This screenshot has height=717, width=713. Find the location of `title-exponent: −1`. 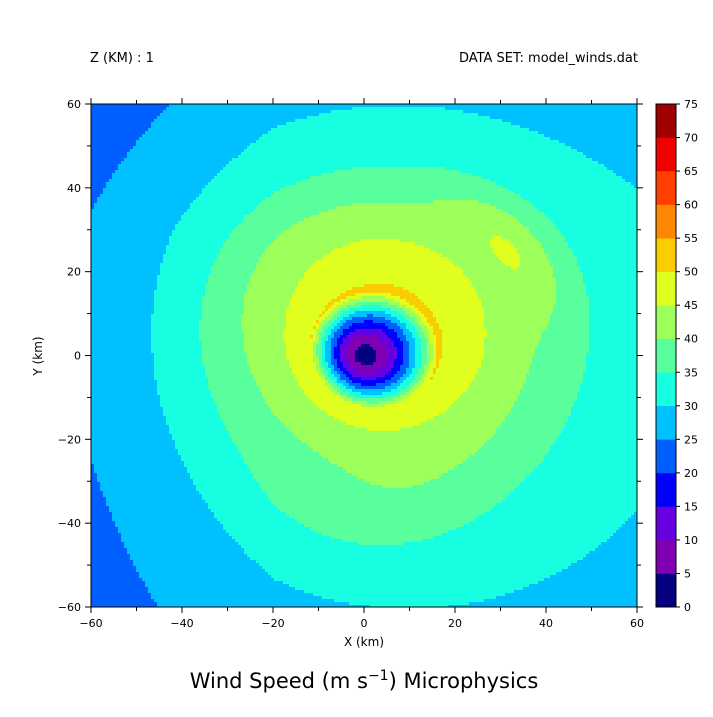

title-exponent: −1 is located at coordinates (378, 676).